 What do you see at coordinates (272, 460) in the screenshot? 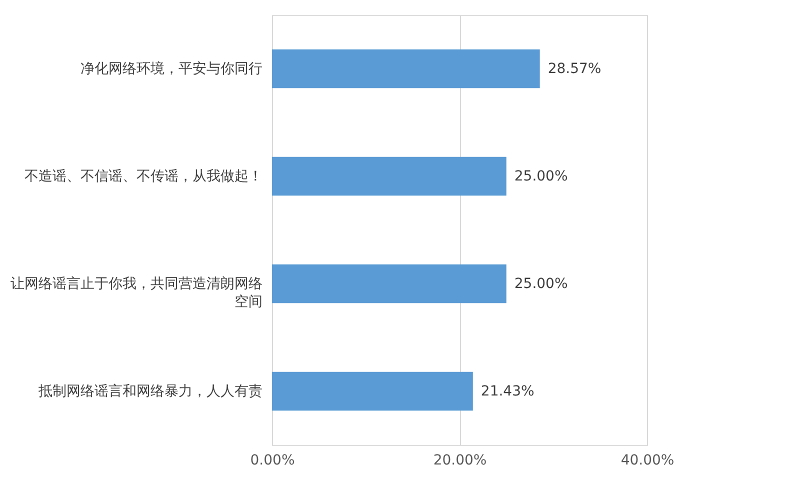
I see `x-tick-label: 0.00%` at bounding box center [272, 460].